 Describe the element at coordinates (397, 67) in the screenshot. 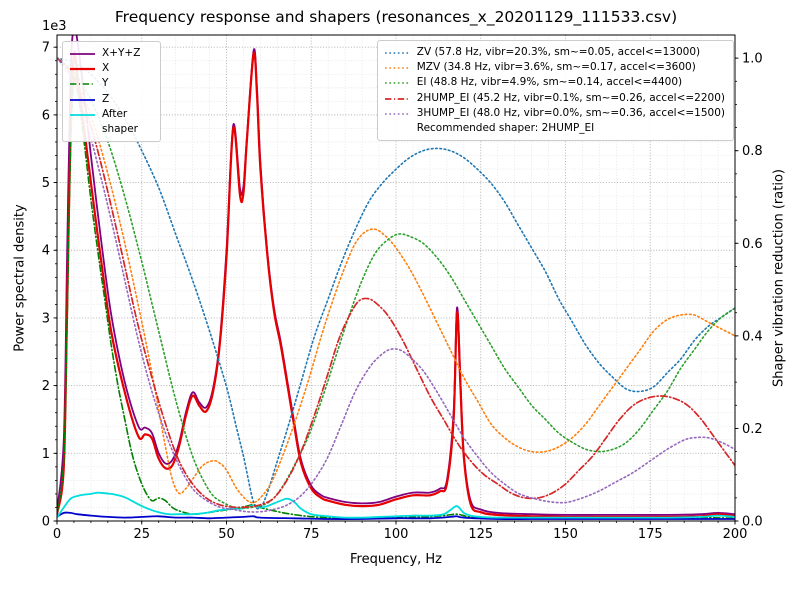

I see `line-swatch-mzv-icon` at that location.